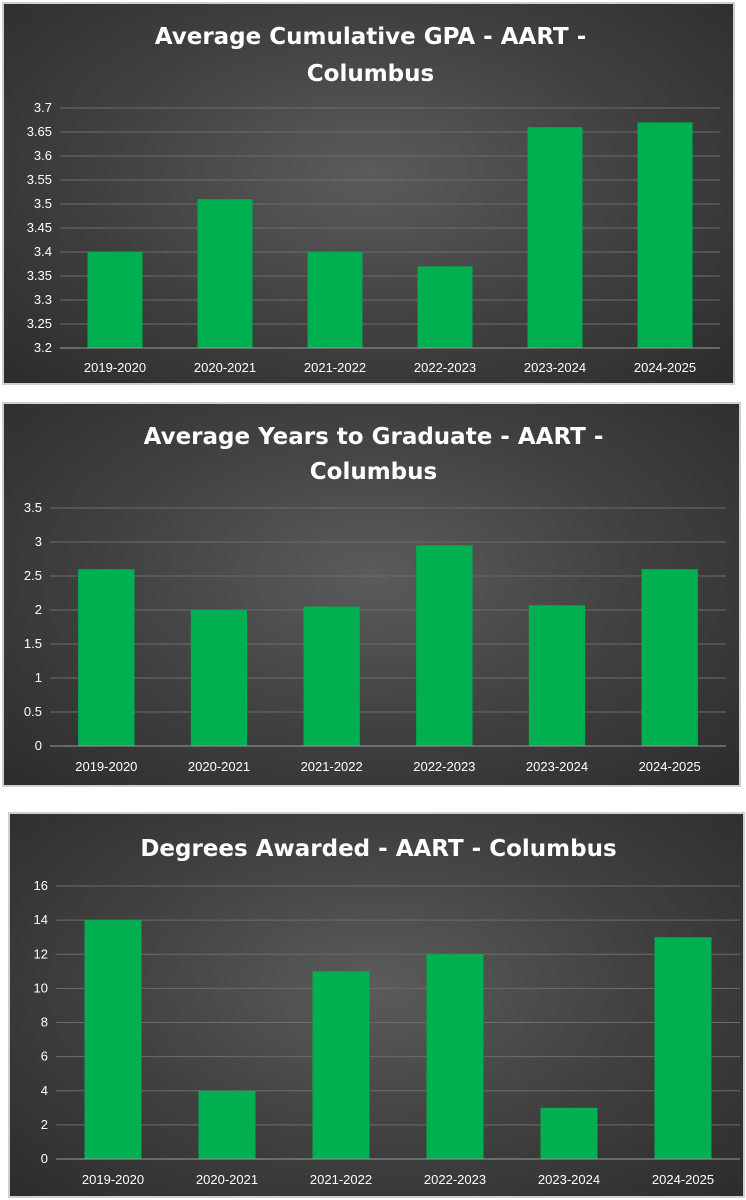  What do you see at coordinates (41, 953) in the screenshot?
I see `y-tick-label: 12` at bounding box center [41, 953].